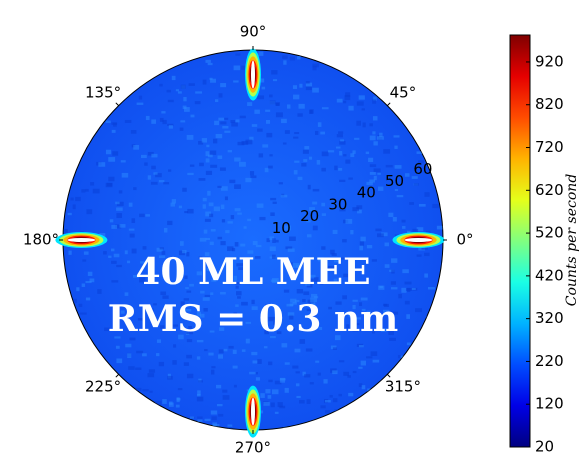 This screenshot has width=582, height=470. What do you see at coordinates (549, 361) in the screenshot?
I see `colorbar-tick-label: 220` at bounding box center [549, 361].